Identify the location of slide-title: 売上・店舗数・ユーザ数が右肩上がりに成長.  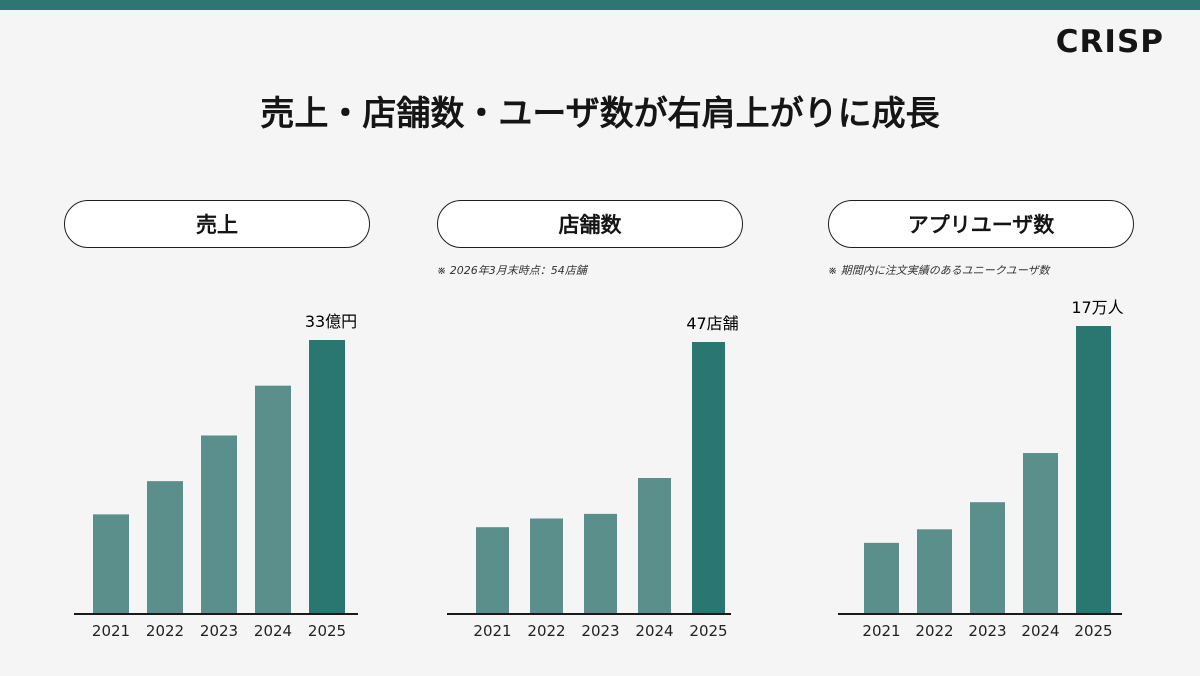
(600, 114).